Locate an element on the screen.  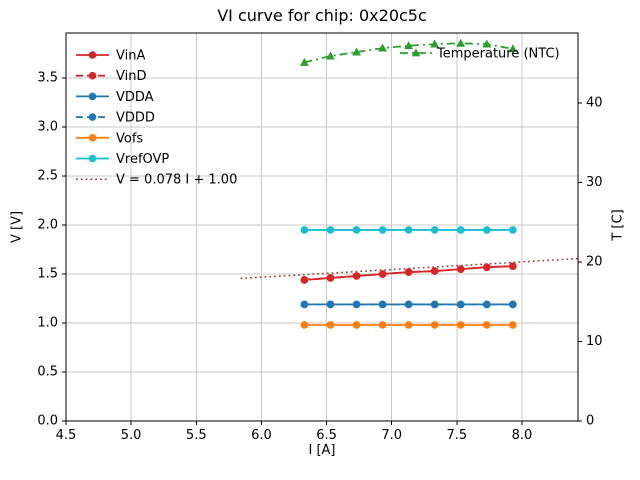
x-axis-label: I [A] is located at coordinates (322, 450).